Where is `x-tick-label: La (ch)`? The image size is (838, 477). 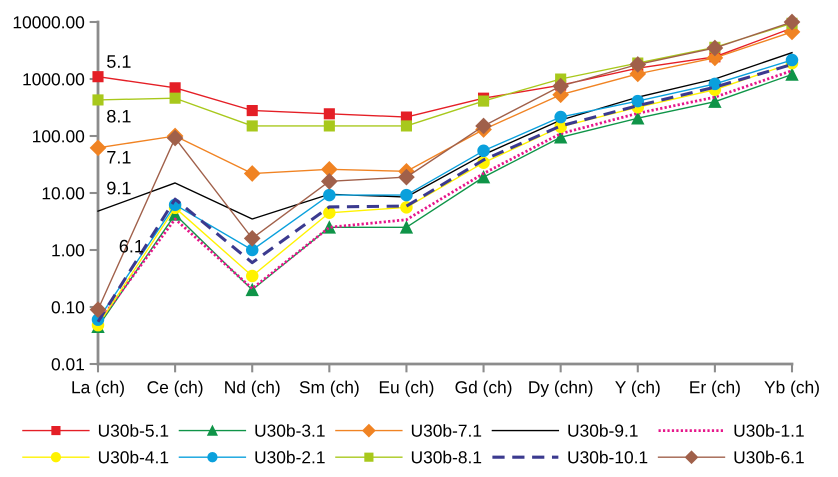 x-tick-label: La (ch) is located at coordinates (98, 388).